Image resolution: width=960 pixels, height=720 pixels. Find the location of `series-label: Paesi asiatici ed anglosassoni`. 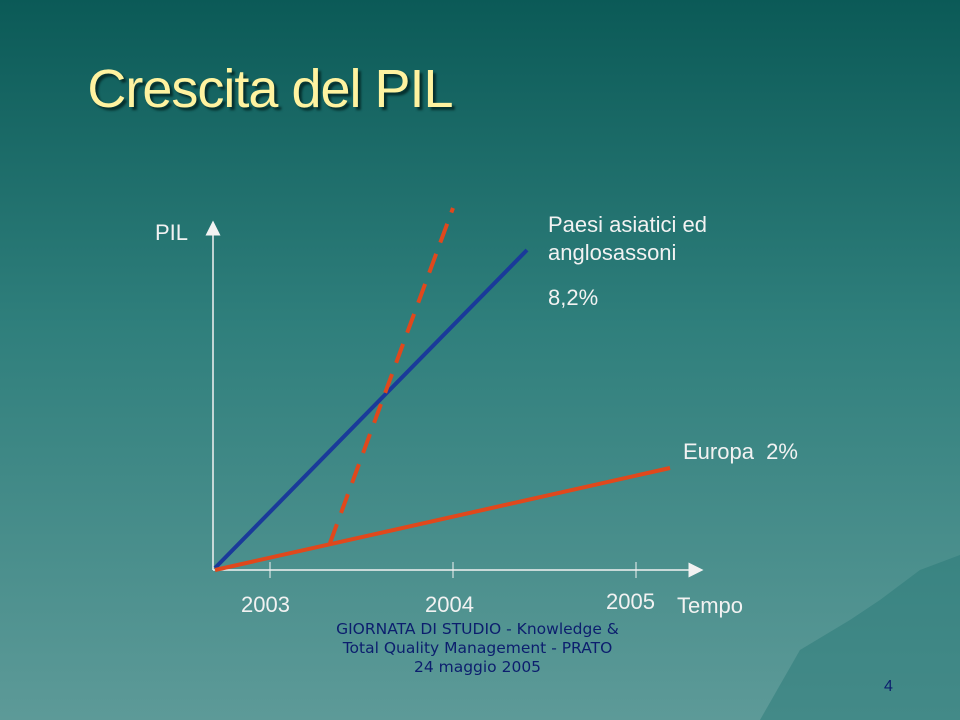

series-label: Paesi asiatici ed anglosassoni is located at coordinates (627, 238).